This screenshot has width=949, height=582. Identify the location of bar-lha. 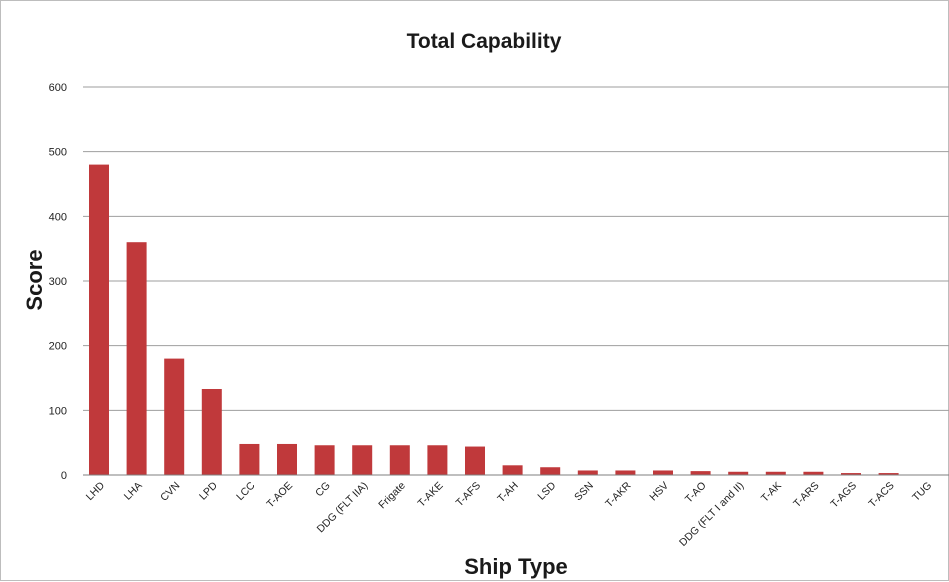
(136, 358).